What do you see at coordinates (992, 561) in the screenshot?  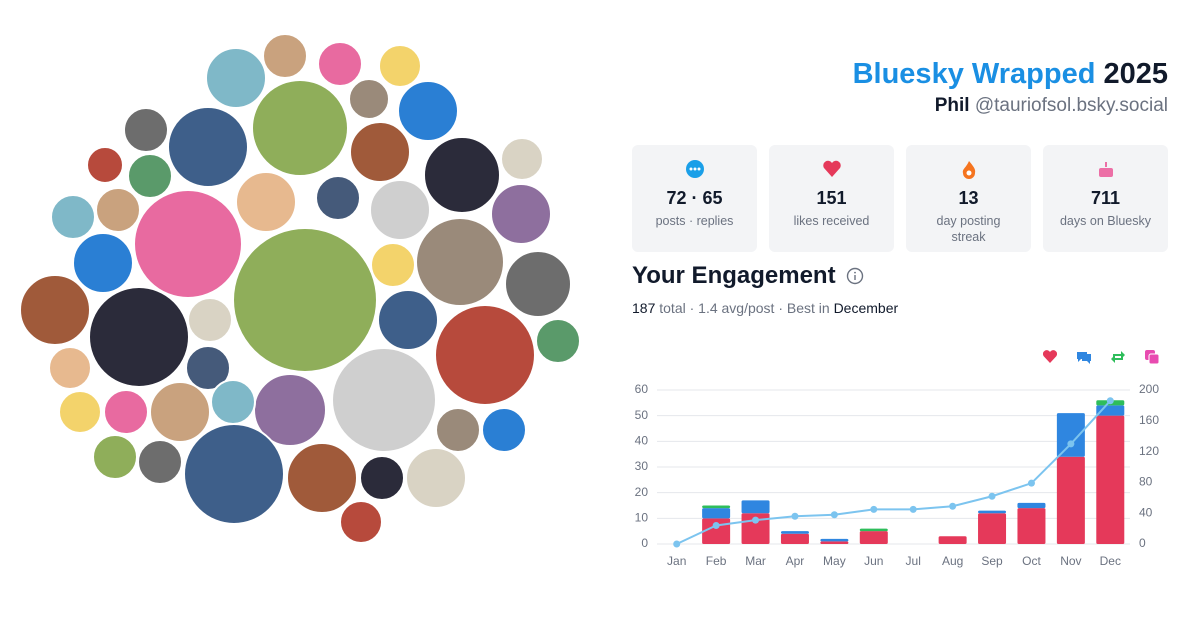 I see `x-tick-label: Sep` at bounding box center [992, 561].